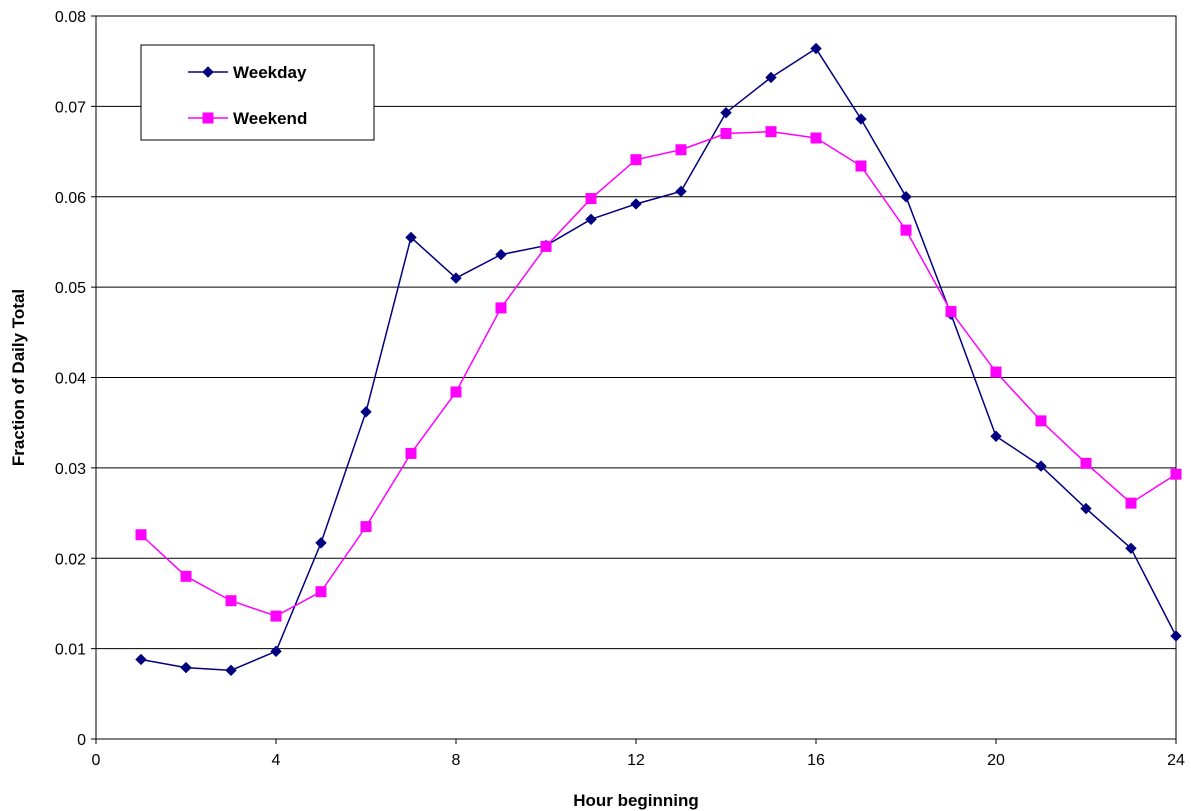 Image resolution: width=1191 pixels, height=811 pixels. I want to click on x-tick-label: 0, so click(96, 760).